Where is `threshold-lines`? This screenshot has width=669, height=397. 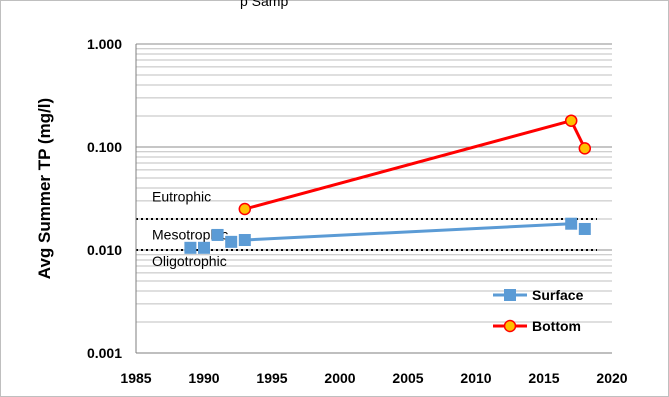
threshold-lines is located at coordinates (366, 234).